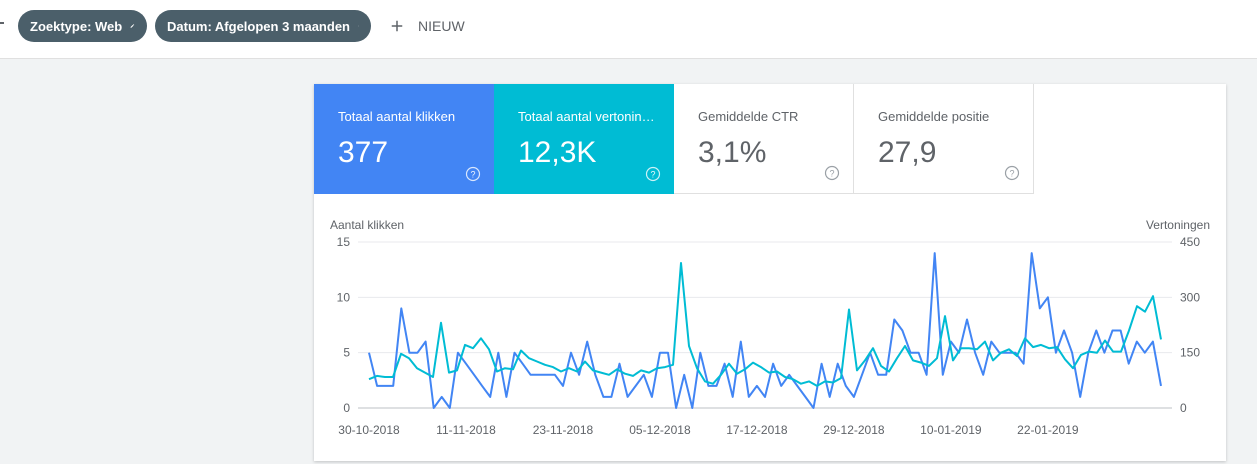 The height and width of the screenshot is (464, 1257). I want to click on x-tick-label: 29-12-2018, so click(854, 430).